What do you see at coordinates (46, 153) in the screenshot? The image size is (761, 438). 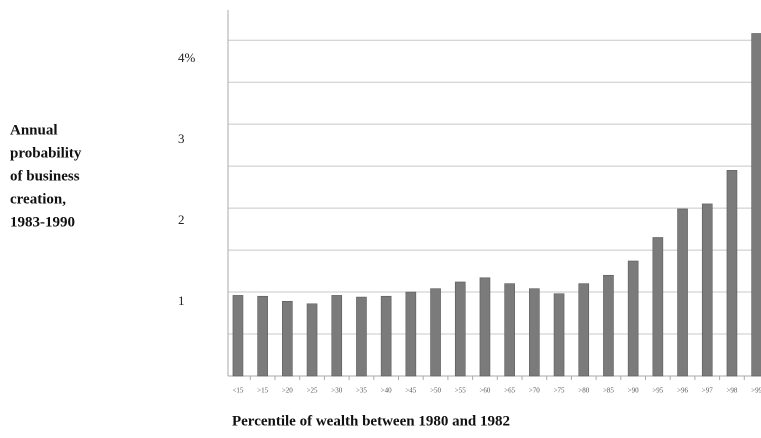 I see `y-axis-label: probability` at bounding box center [46, 153].